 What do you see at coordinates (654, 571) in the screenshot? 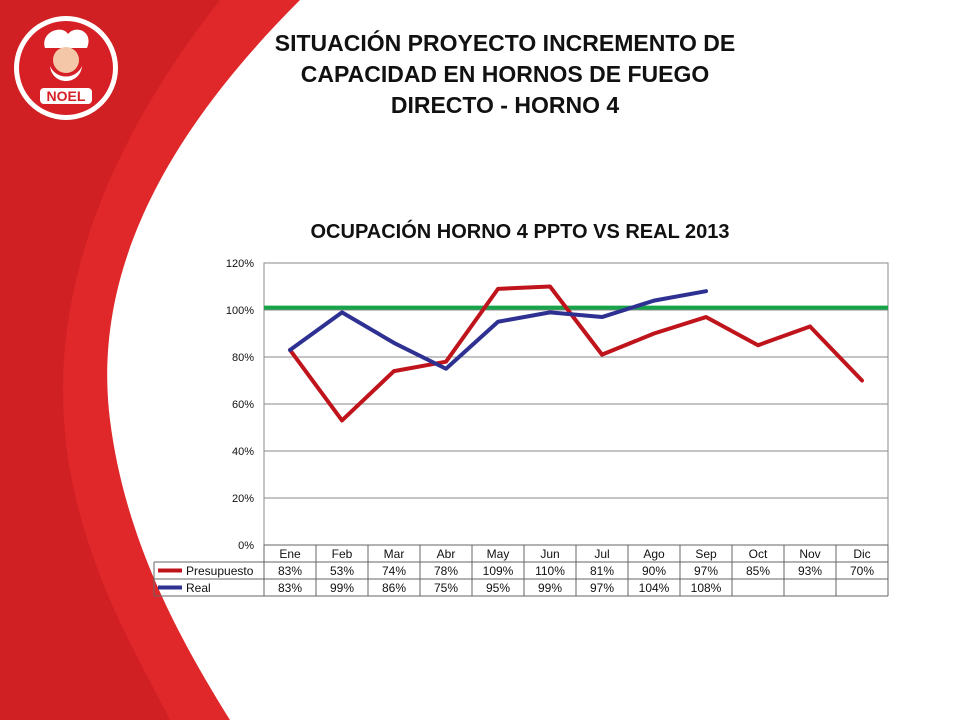
I see `data-label: 90%` at bounding box center [654, 571].